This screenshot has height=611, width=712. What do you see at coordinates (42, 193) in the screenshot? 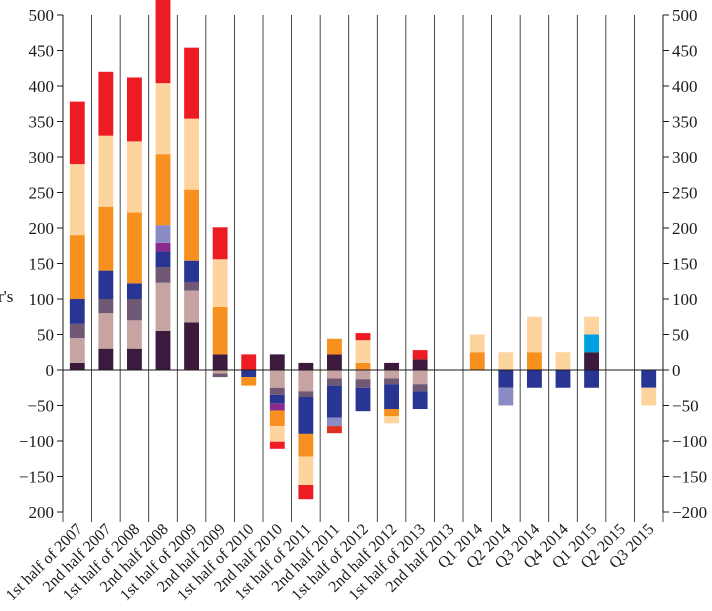
I see `y-tick-label-left: 250` at bounding box center [42, 193].